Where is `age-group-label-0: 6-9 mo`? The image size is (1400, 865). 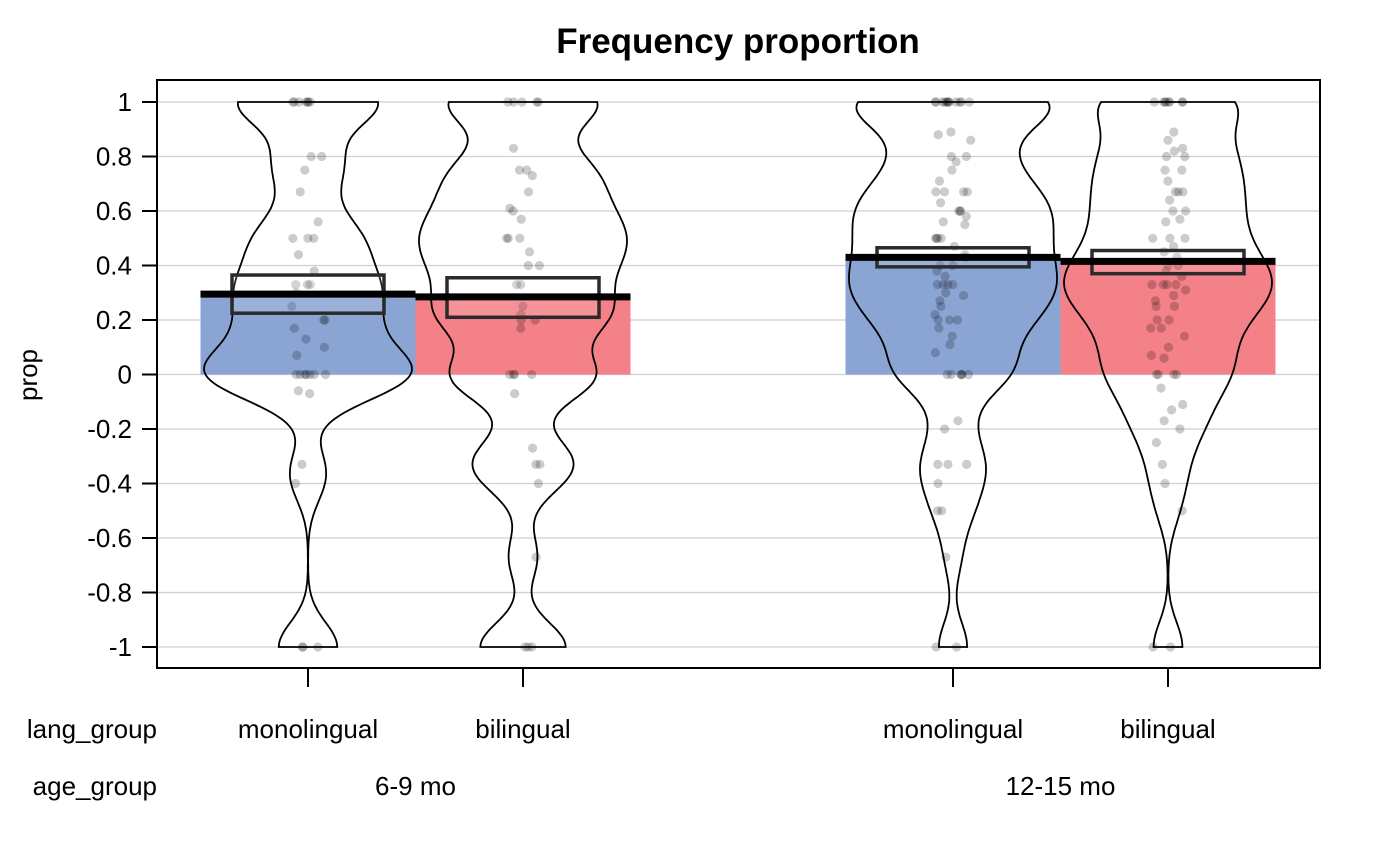 age-group-label-0: 6-9 mo is located at coordinates (415, 786).